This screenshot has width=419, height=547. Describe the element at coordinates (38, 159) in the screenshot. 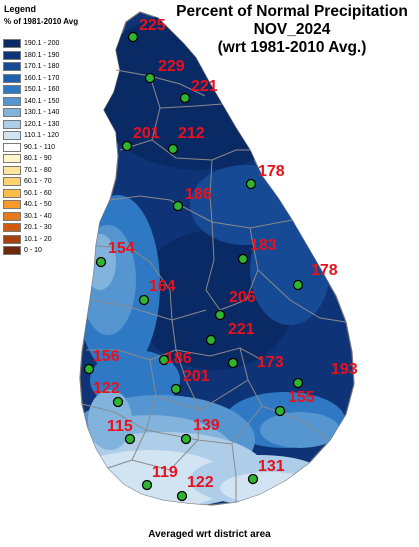

I see `legend-item-label: 80.1 - 90` at that location.